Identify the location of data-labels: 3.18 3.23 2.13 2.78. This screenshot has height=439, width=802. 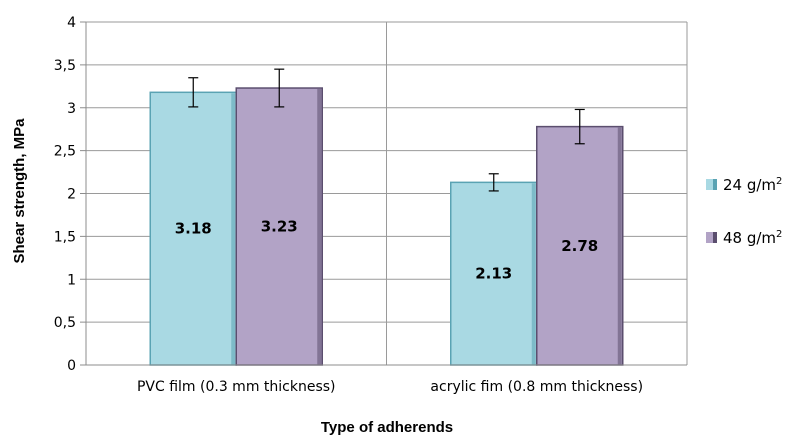
(387, 250).